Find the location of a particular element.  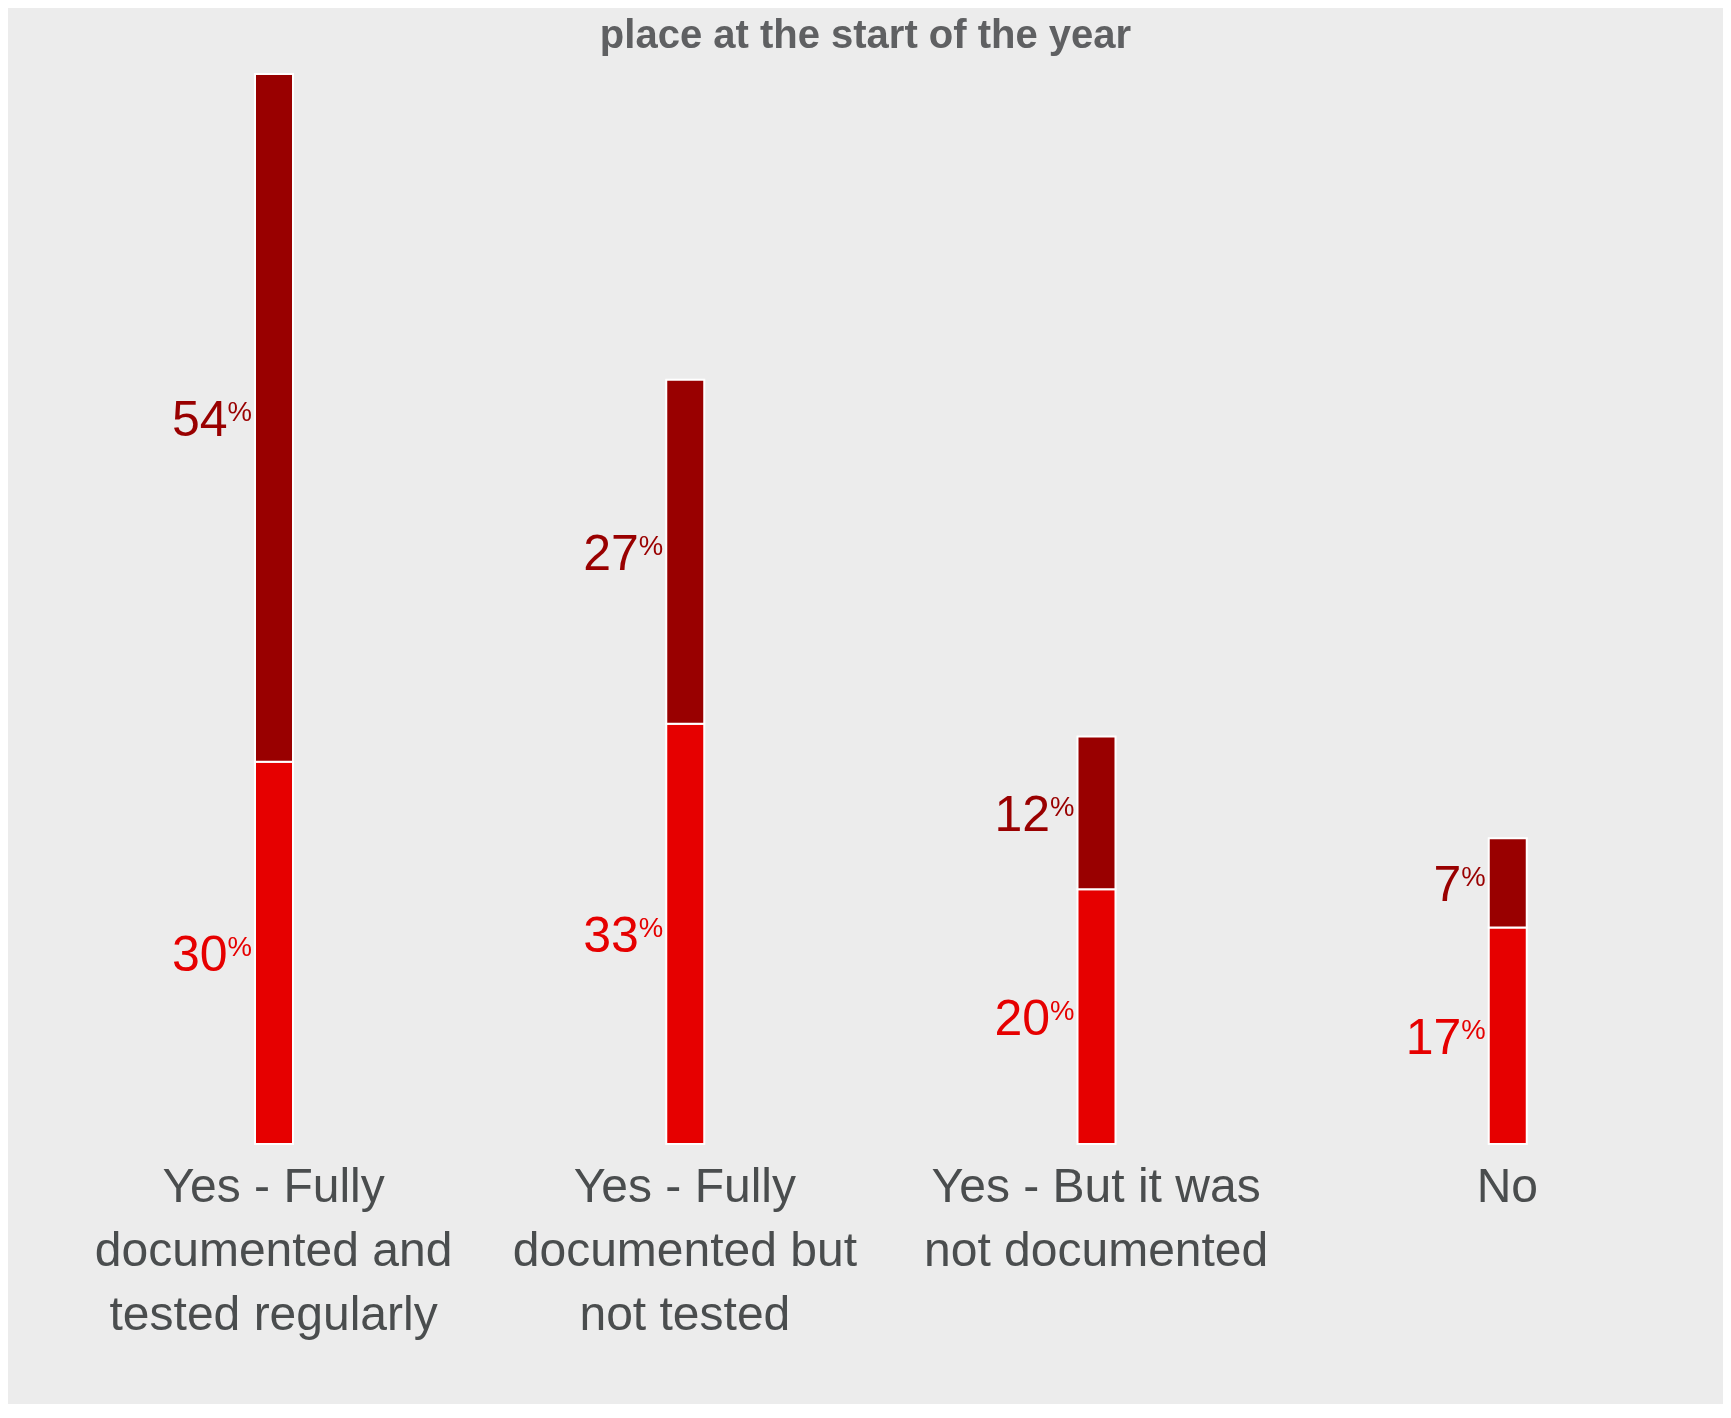

data-label: 33$^{%}$ is located at coordinates (623, 934).